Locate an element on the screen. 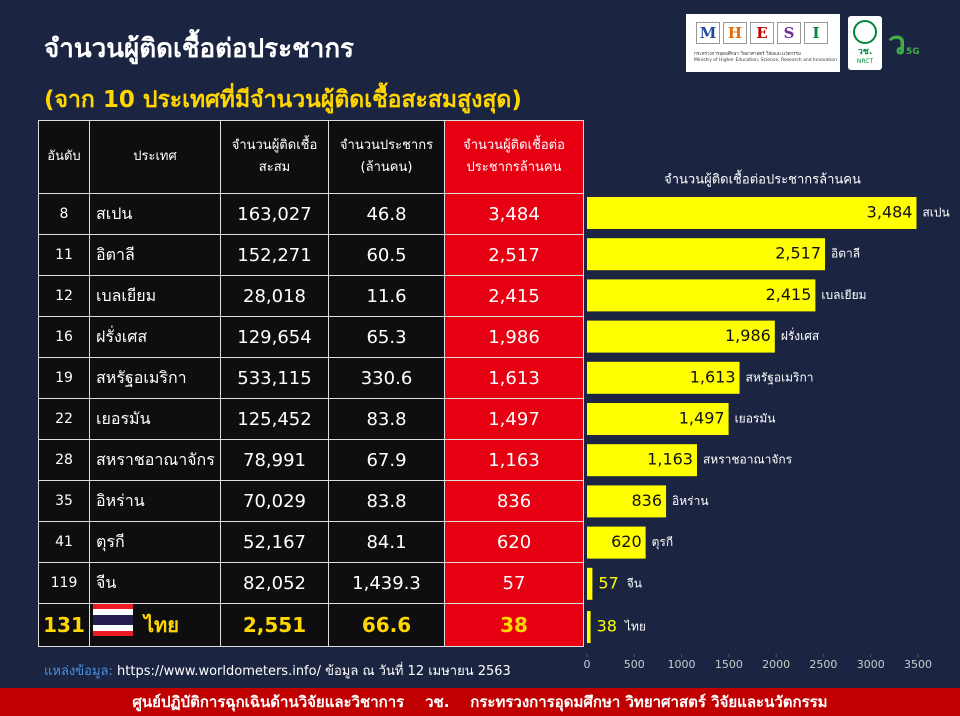 This screenshot has height=716, width=960. table-cell: อิตาลี is located at coordinates (155, 255).